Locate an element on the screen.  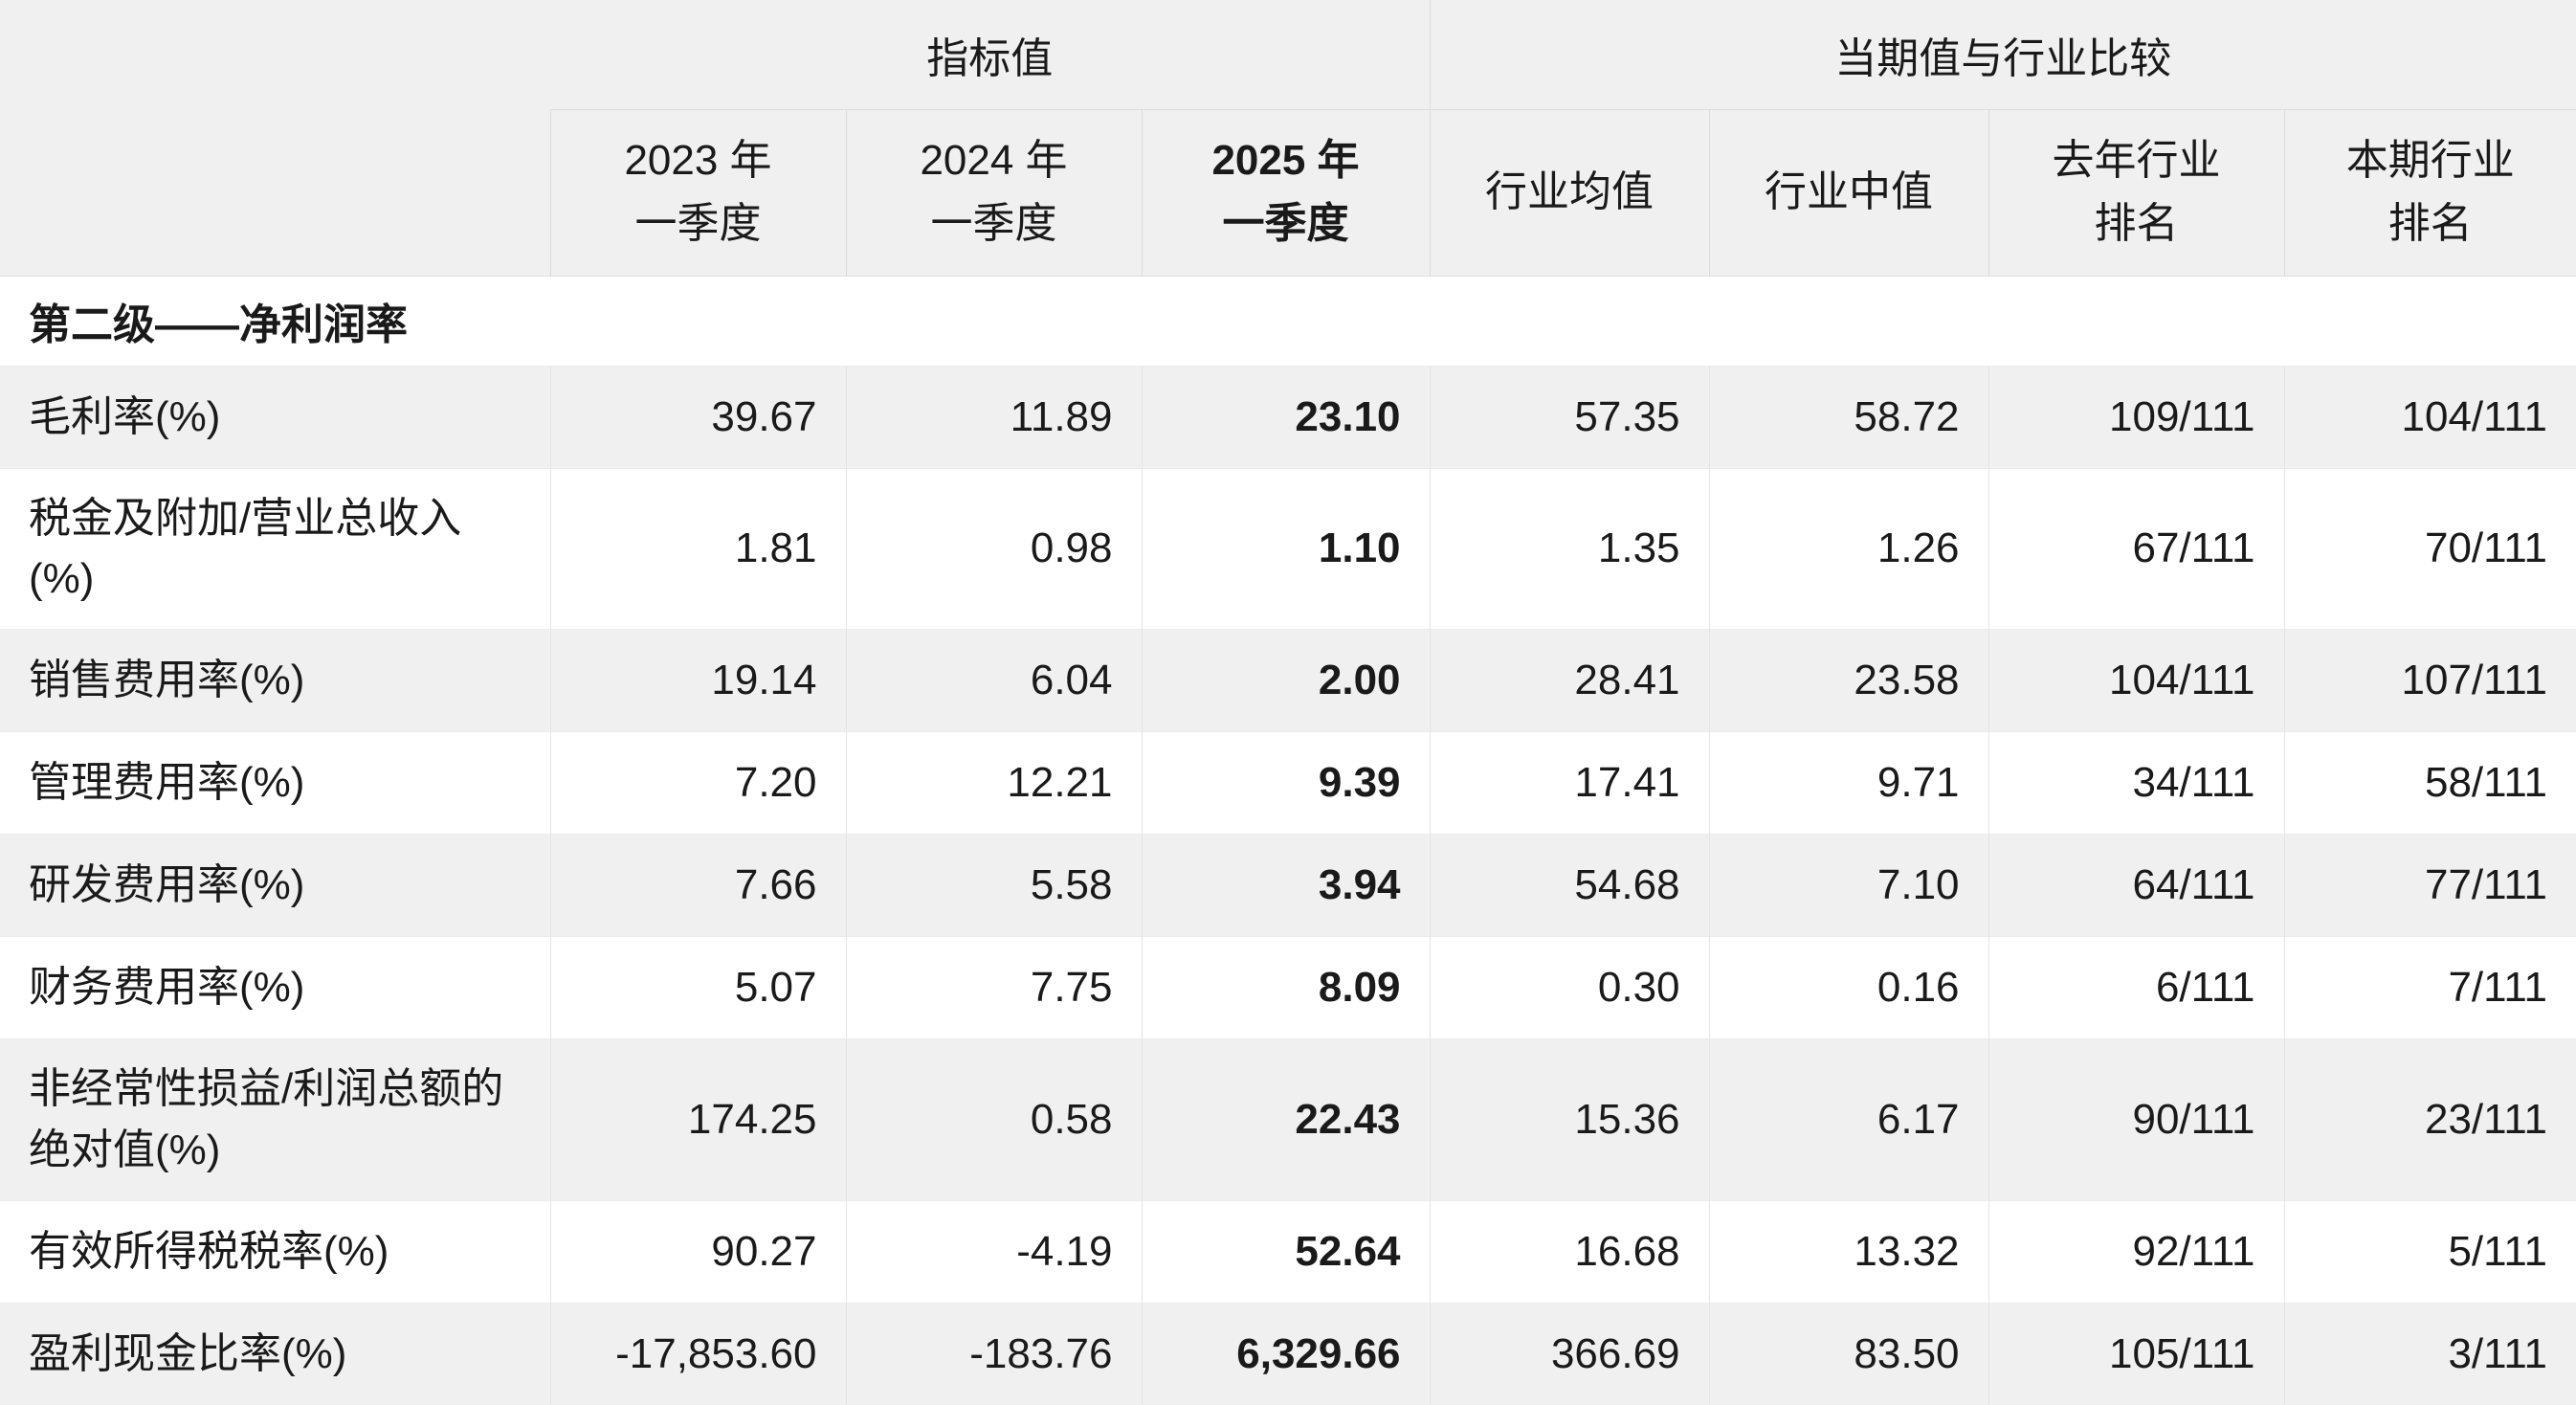
cell-value: 16.68 is located at coordinates (1569, 1251).